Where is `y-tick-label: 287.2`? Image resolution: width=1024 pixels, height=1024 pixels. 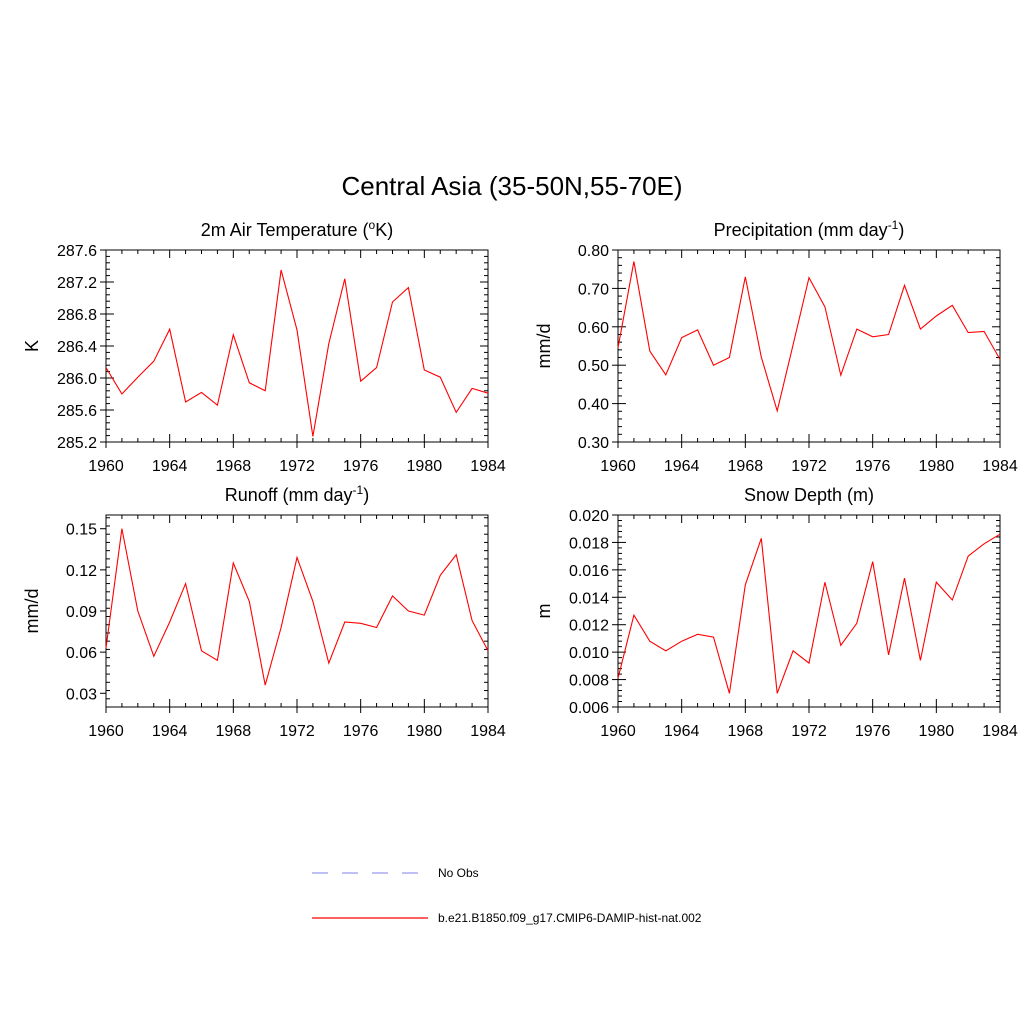 y-tick-label: 287.2 is located at coordinates (77, 283).